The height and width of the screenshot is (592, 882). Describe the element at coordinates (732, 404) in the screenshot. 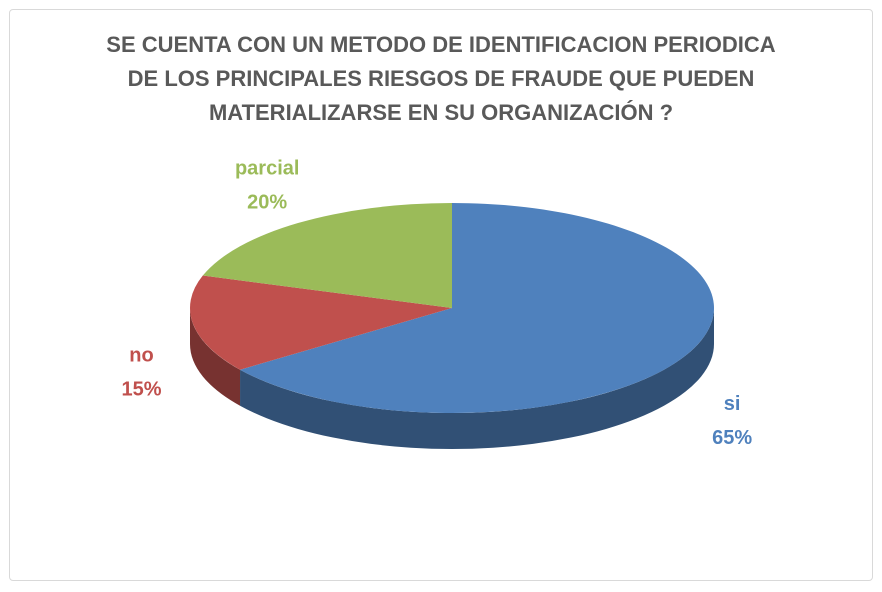

I see `data-label-name: si` at that location.